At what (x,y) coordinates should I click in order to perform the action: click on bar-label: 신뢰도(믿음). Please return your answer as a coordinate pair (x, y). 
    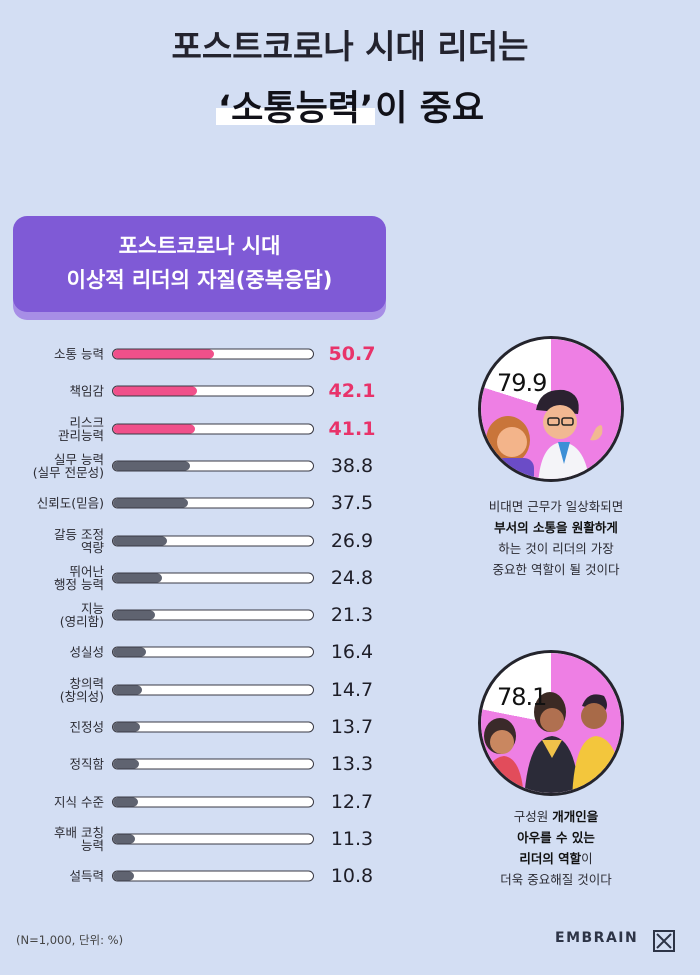
    Looking at the image, I should click on (70, 503).